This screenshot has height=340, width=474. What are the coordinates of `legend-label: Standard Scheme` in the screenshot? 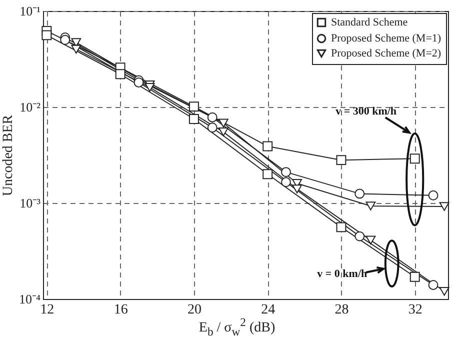 It's located at (369, 22).